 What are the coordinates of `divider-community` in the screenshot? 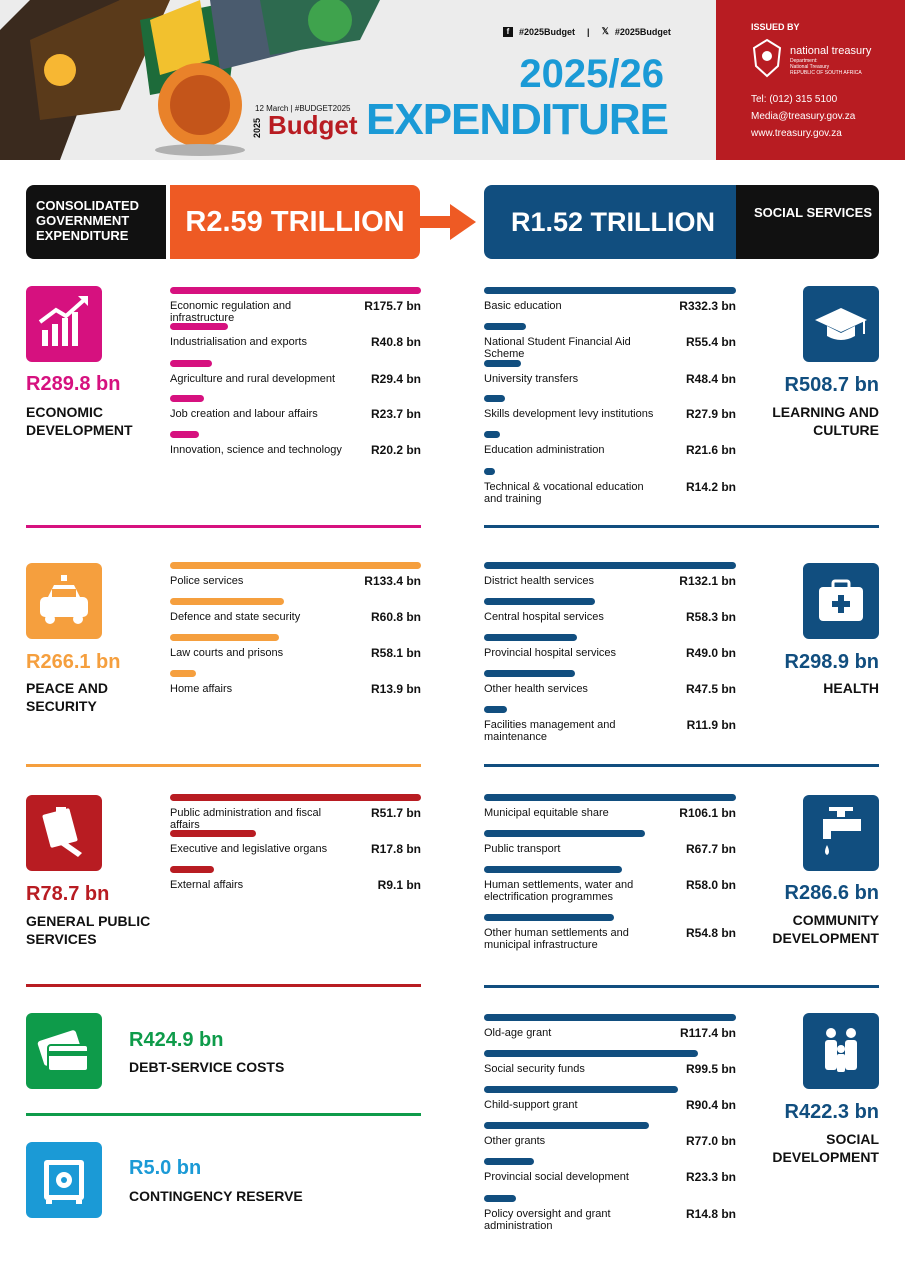 It's located at (681, 986).